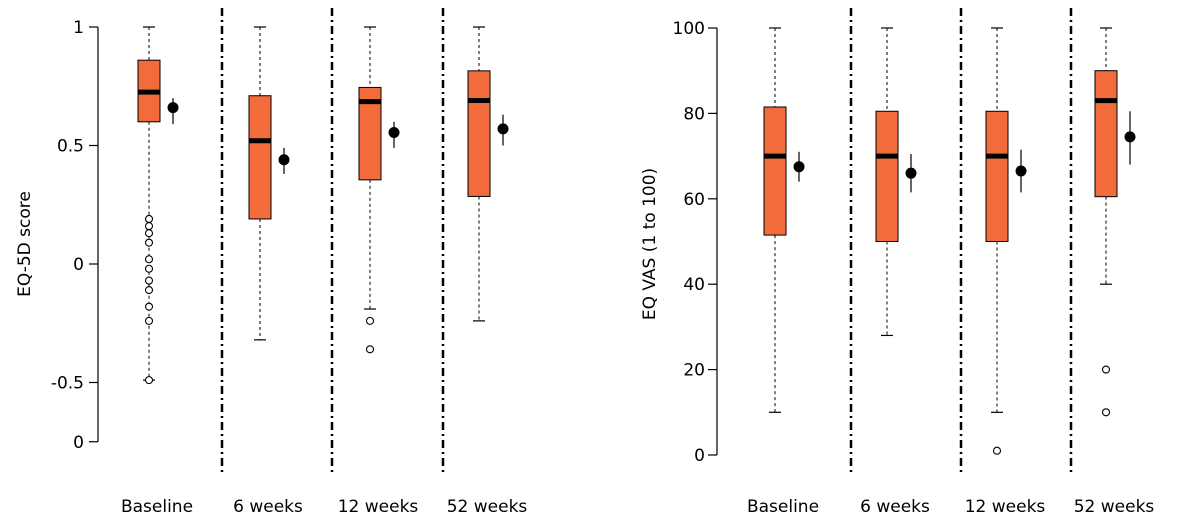 This screenshot has height=521, width=1188. What do you see at coordinates (694, 285) in the screenshot?
I see `y-tick-label: 40` at bounding box center [694, 285].